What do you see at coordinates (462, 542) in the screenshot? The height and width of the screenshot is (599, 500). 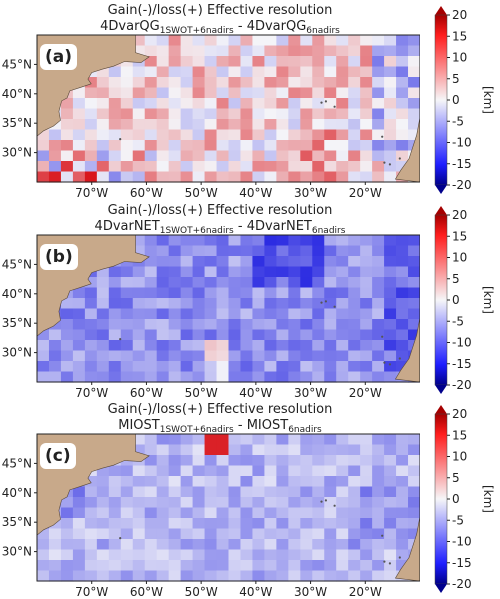 I see `colorbar-tick-label: -10` at bounding box center [462, 542].